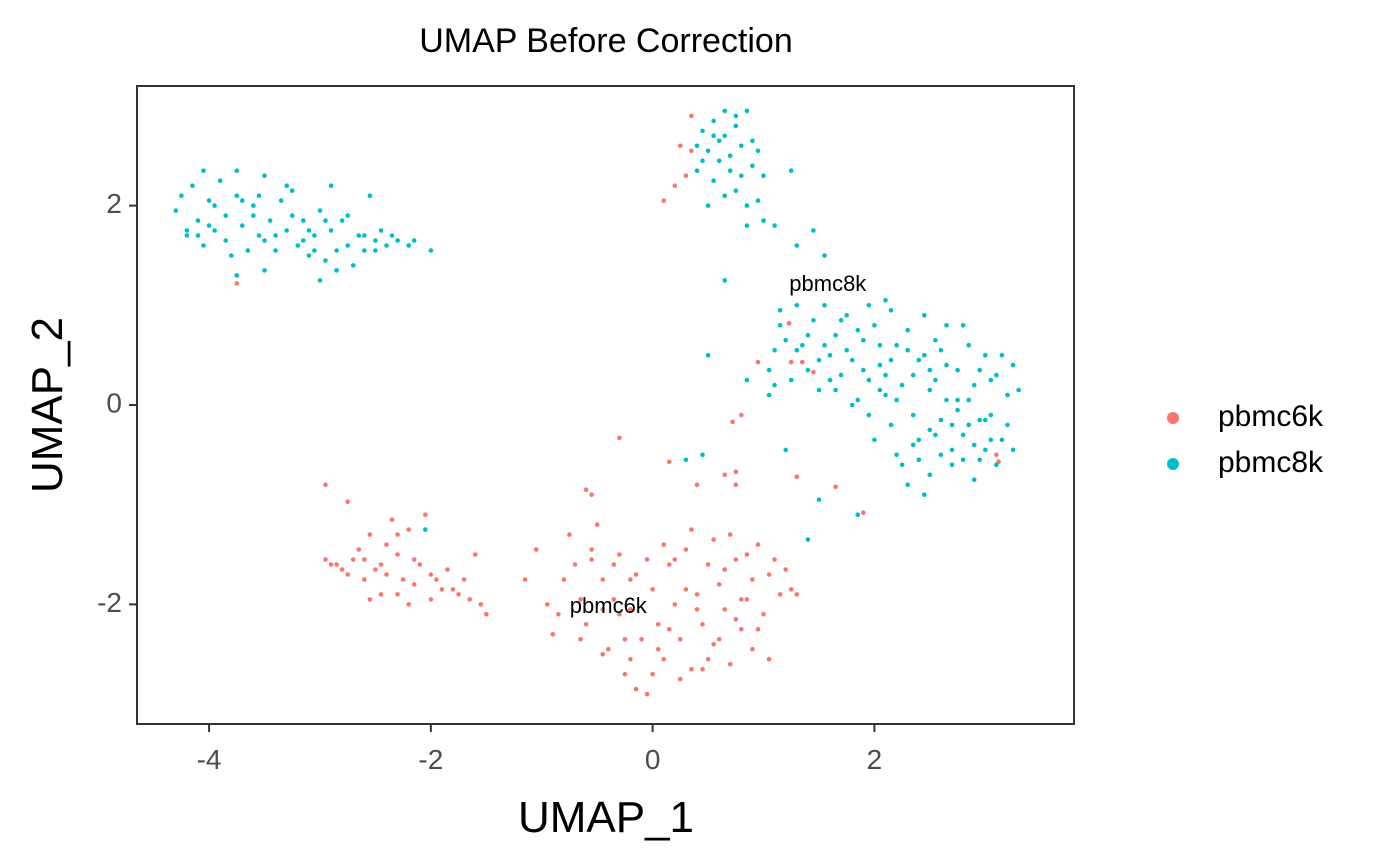  I want to click on y-axis-title: UMAP_2, so click(47, 405).